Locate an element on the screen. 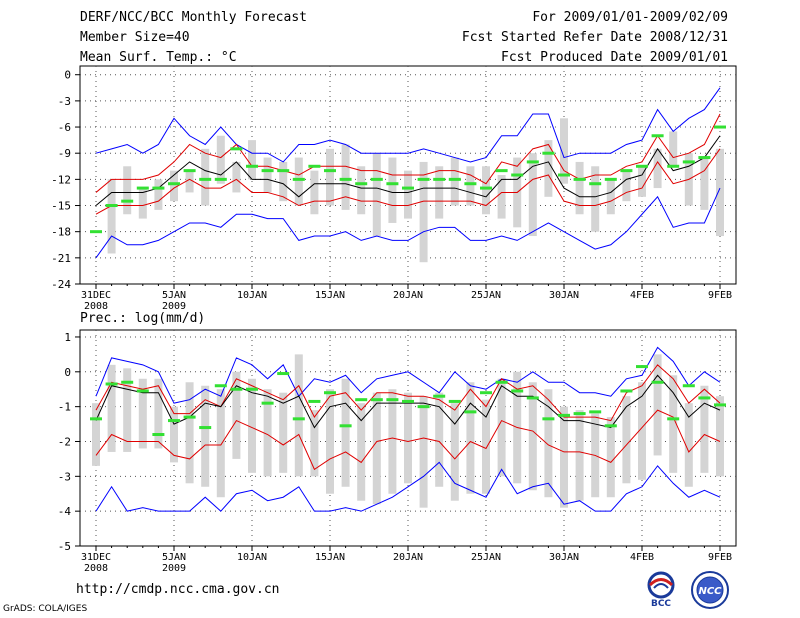 The height and width of the screenshot is (618, 800). ncc-logo: NCC is located at coordinates (710, 590).